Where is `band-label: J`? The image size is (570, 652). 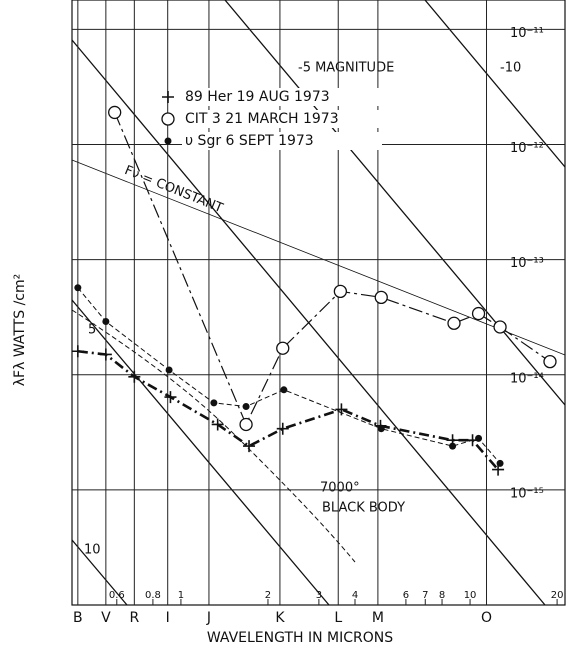 band-label: J is located at coordinates (208, 618).